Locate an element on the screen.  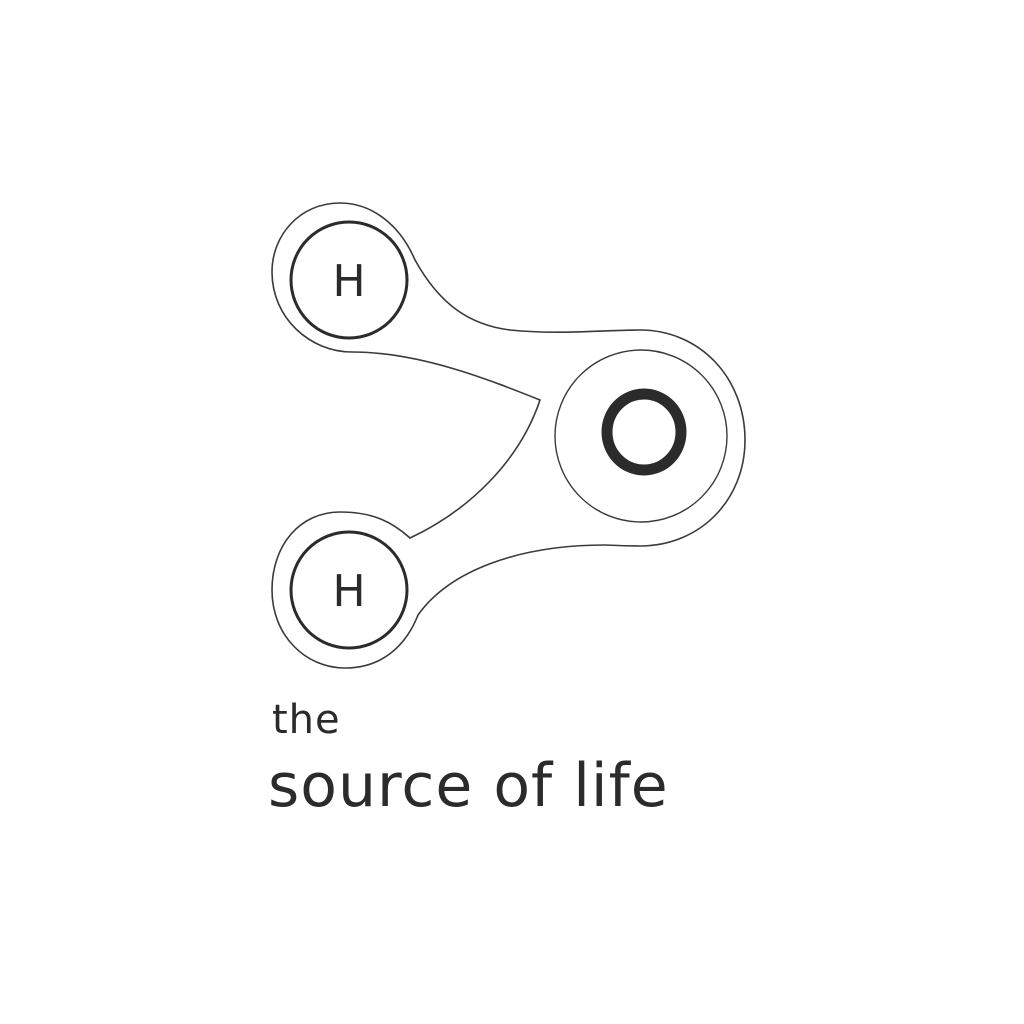
oxygen-ring is located at coordinates (641, 436).